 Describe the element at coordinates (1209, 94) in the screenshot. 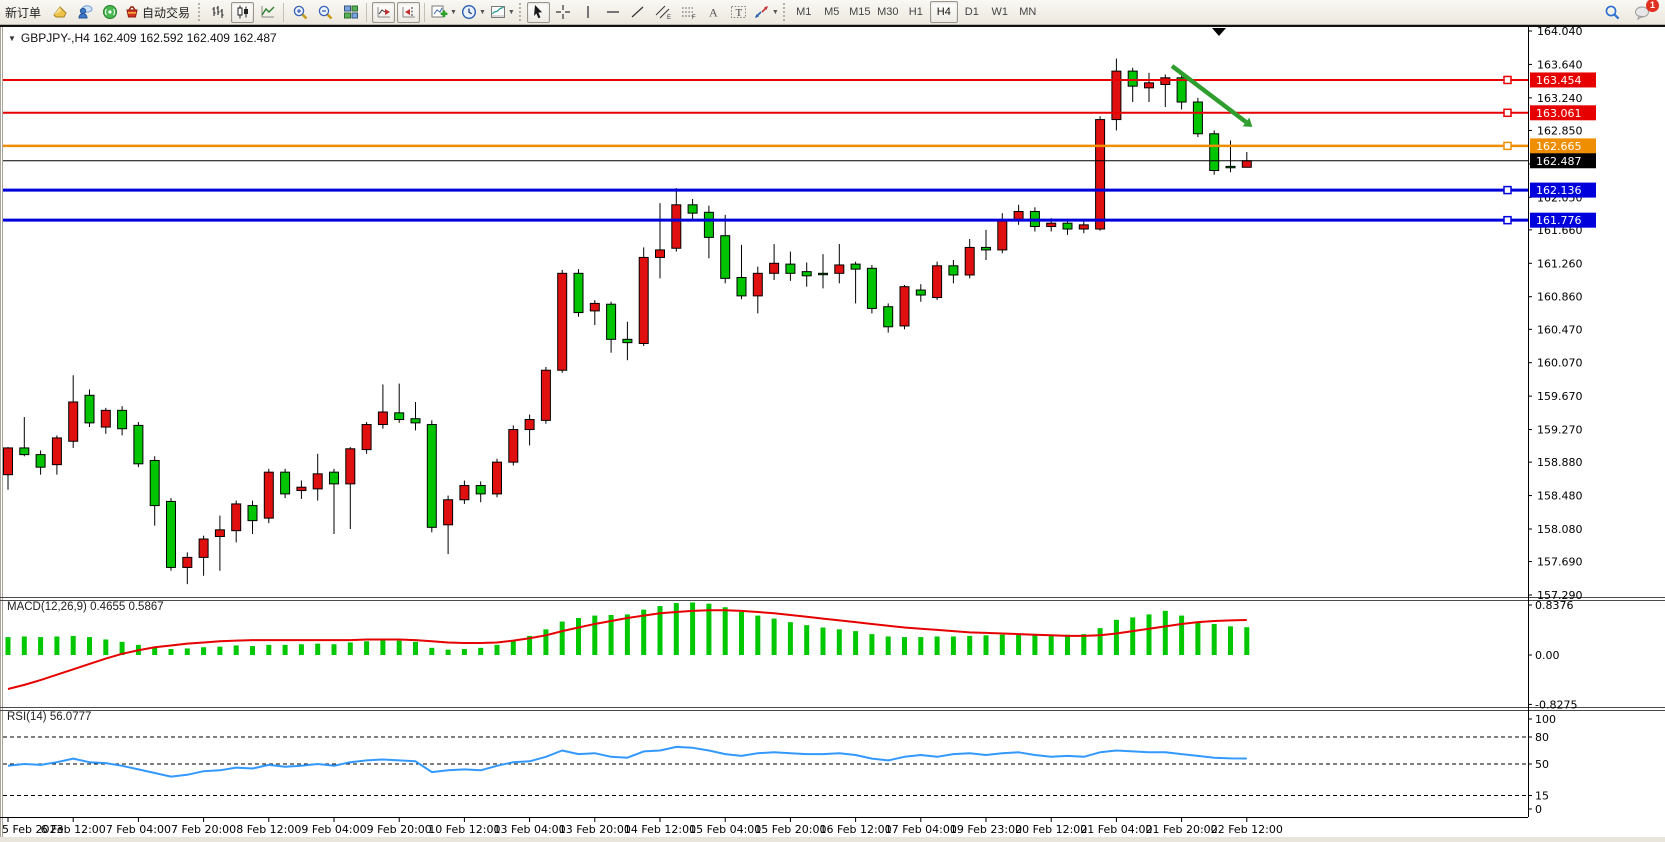

I see `trend-arrow` at that location.